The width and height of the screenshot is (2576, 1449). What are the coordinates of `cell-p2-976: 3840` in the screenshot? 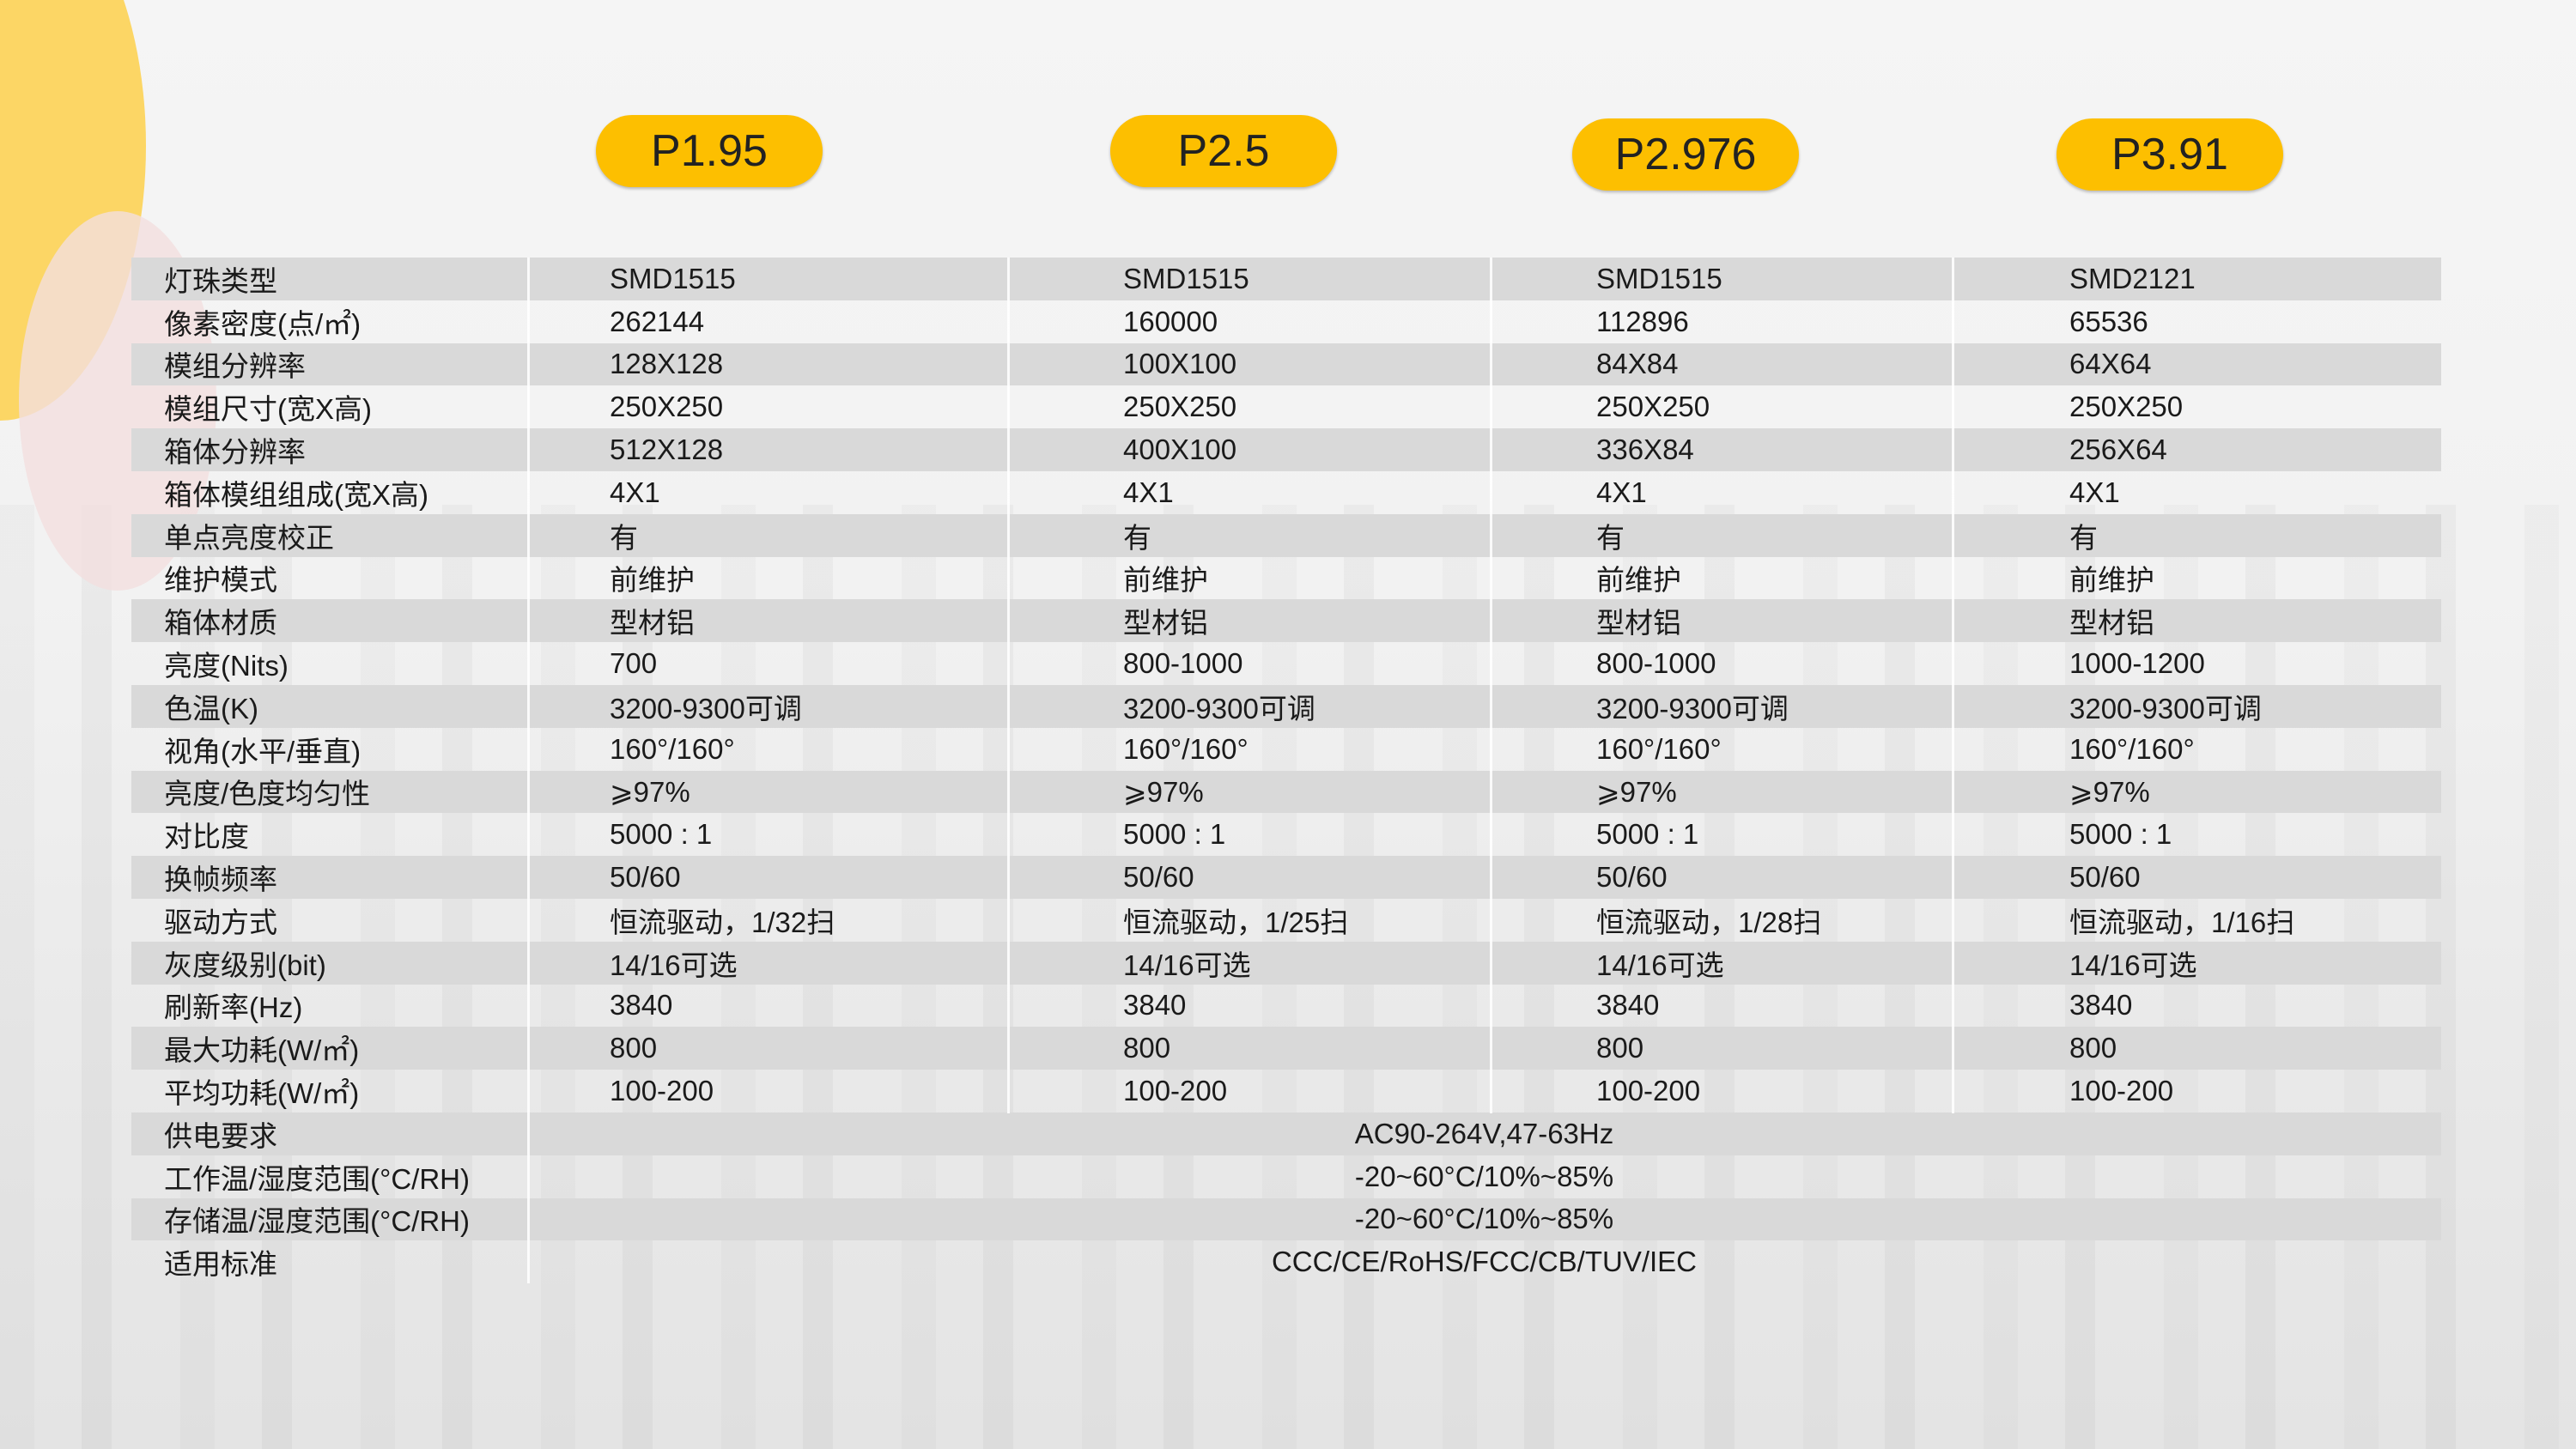 It's located at (1628, 1005).